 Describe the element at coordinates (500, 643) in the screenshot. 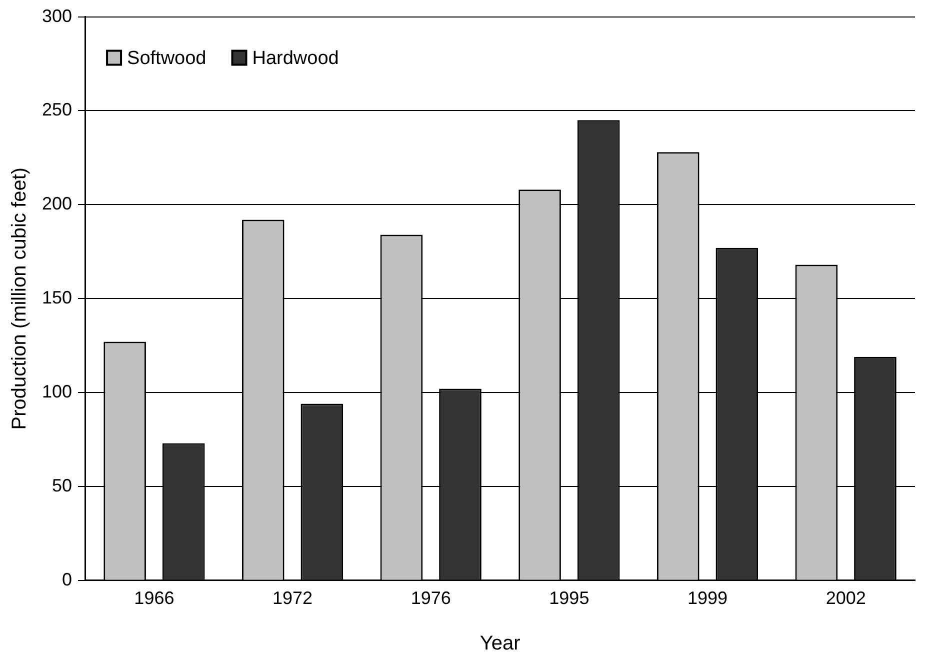

I see `x-axis-title: Year` at that location.